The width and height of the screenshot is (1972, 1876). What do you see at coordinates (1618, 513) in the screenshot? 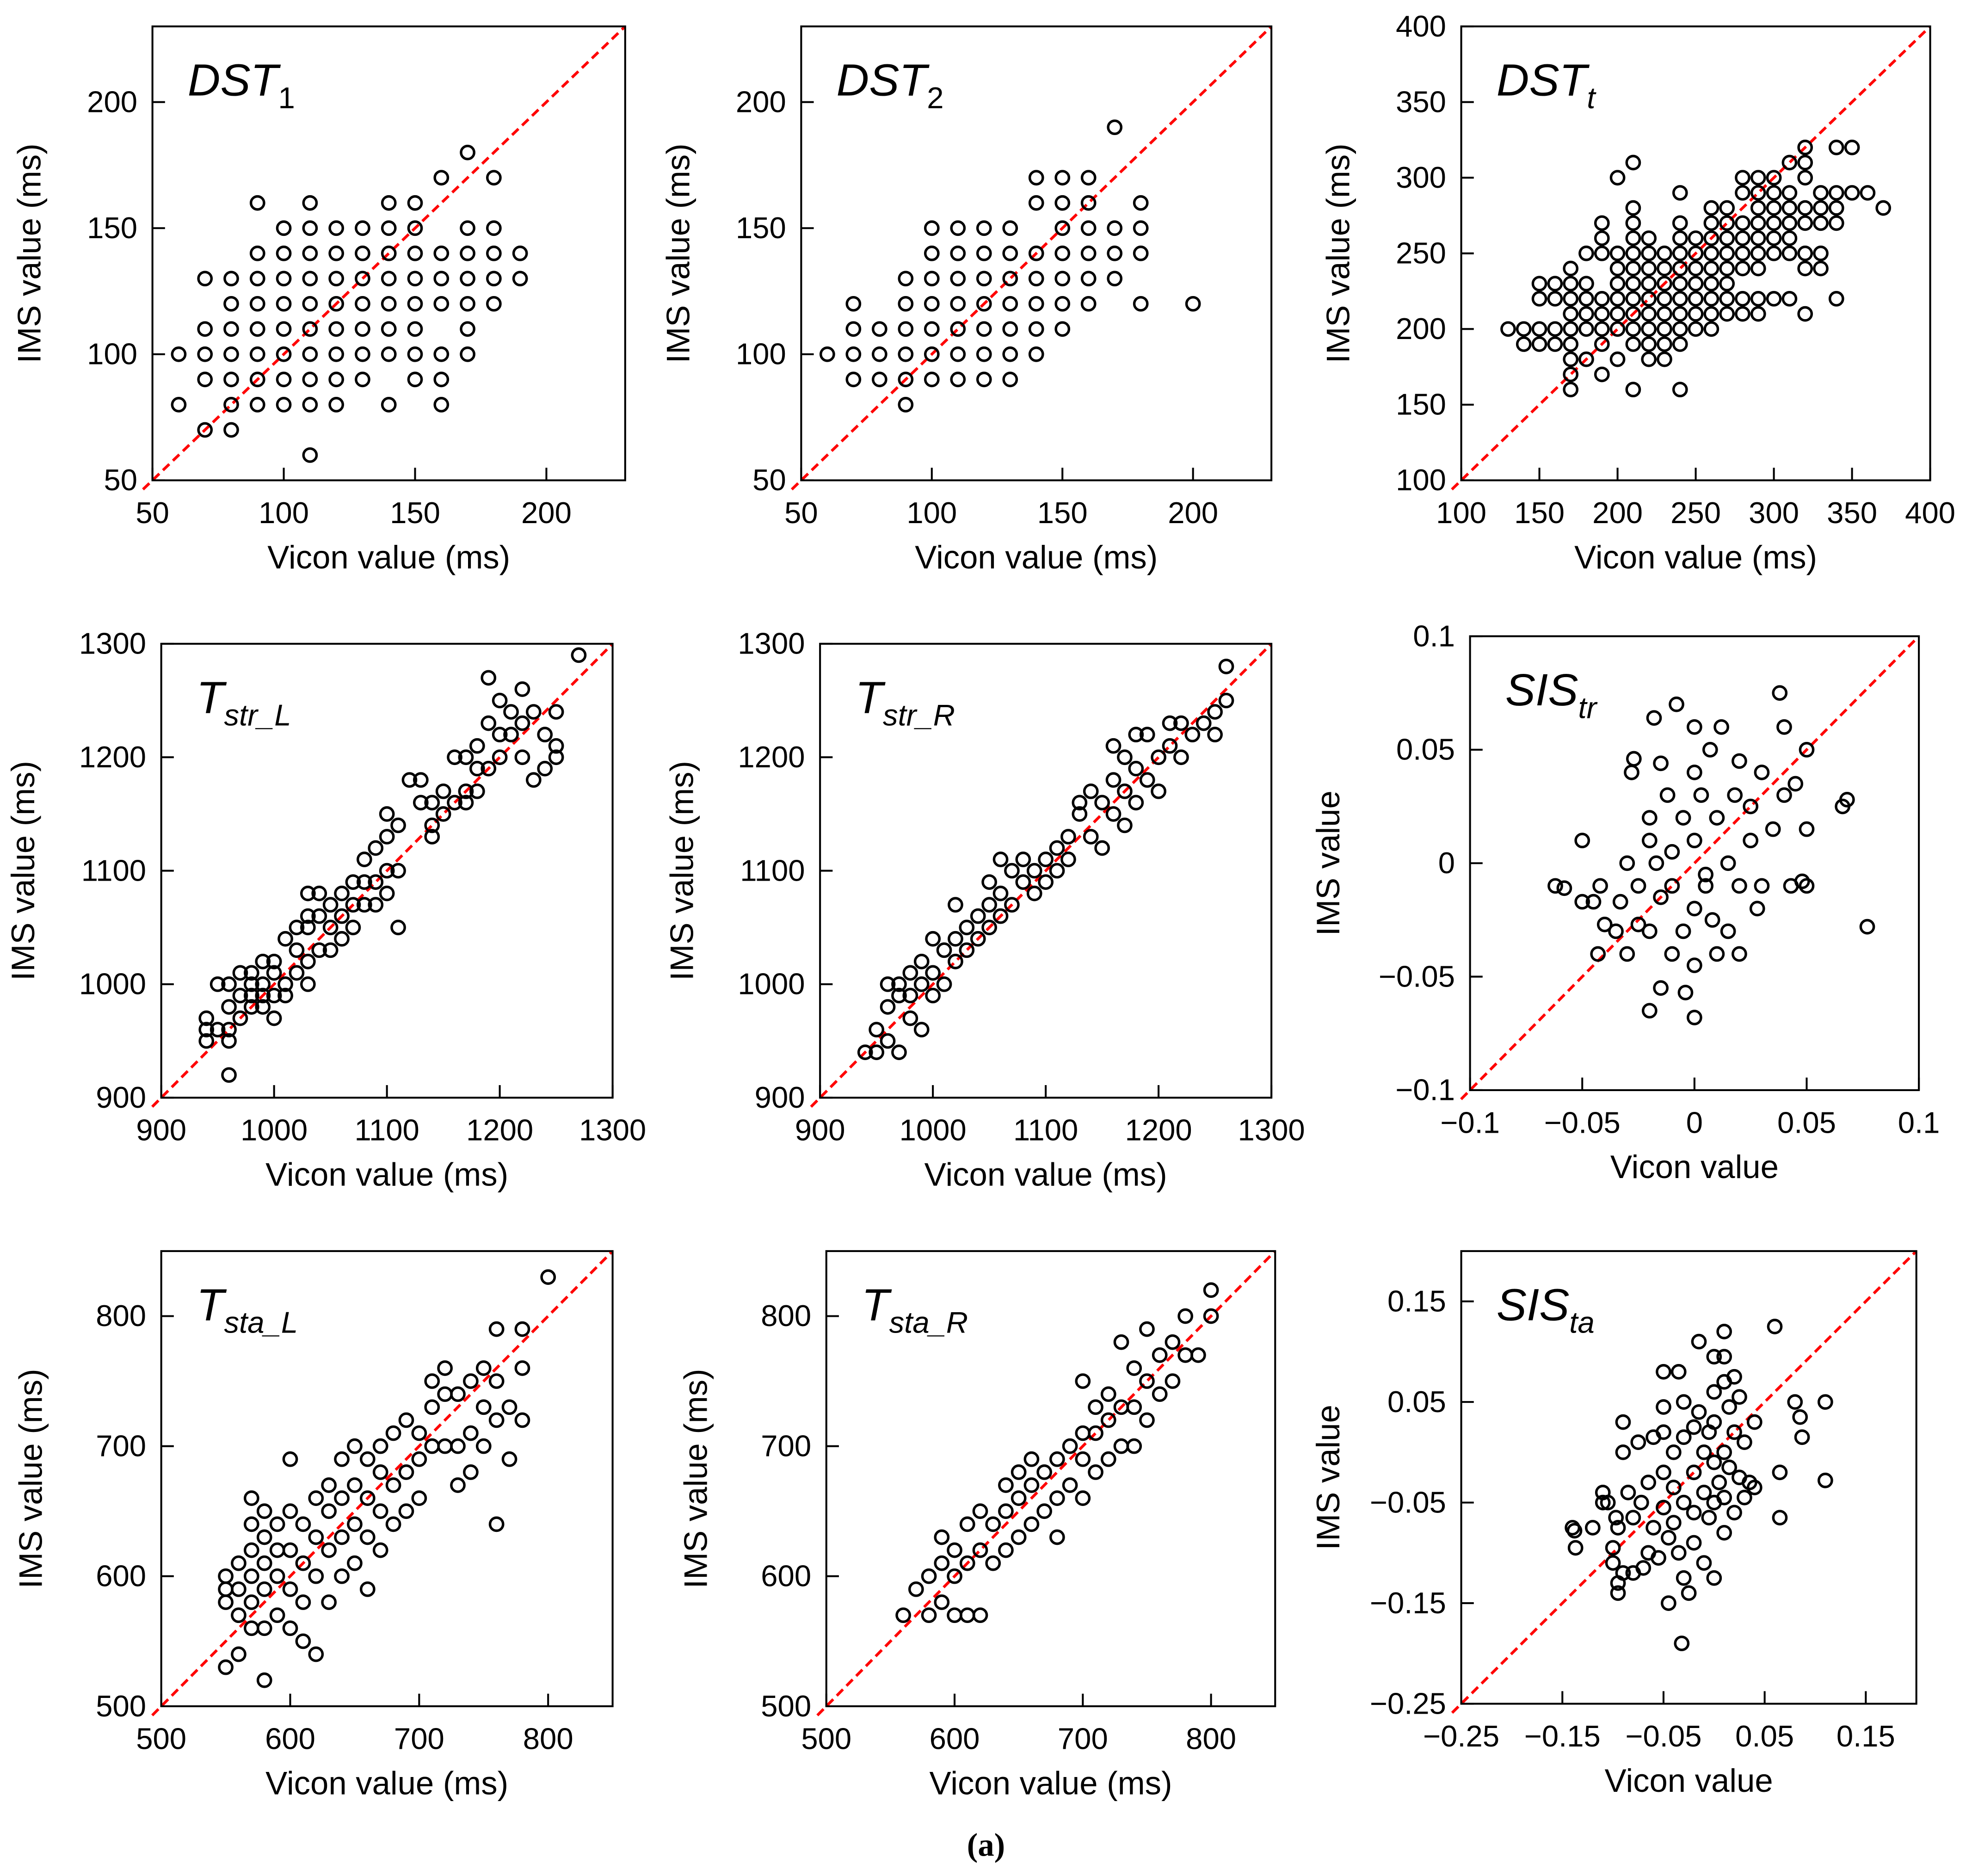
I see `x-tick-label: 200` at bounding box center [1618, 513].